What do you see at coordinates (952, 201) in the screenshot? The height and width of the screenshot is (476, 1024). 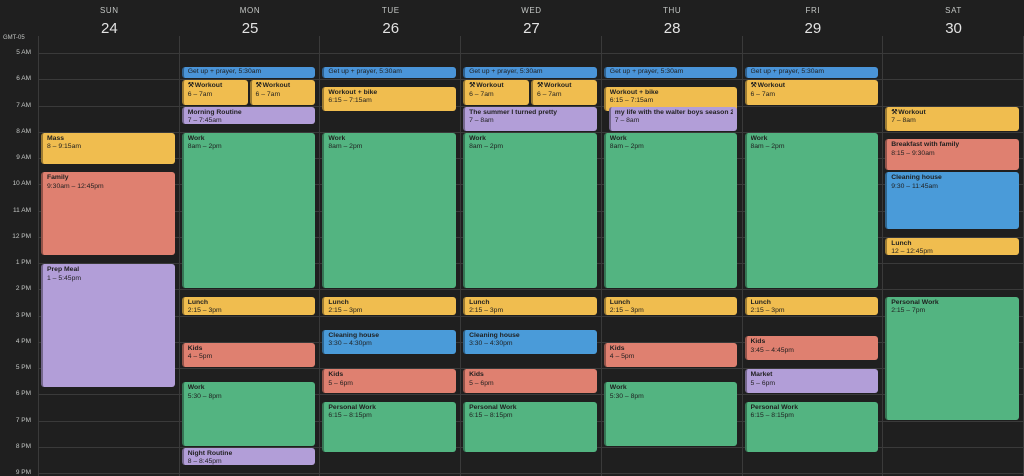 I see `event-cleaning-house: Cleaning house 9:30 – 11:45am` at bounding box center [952, 201].